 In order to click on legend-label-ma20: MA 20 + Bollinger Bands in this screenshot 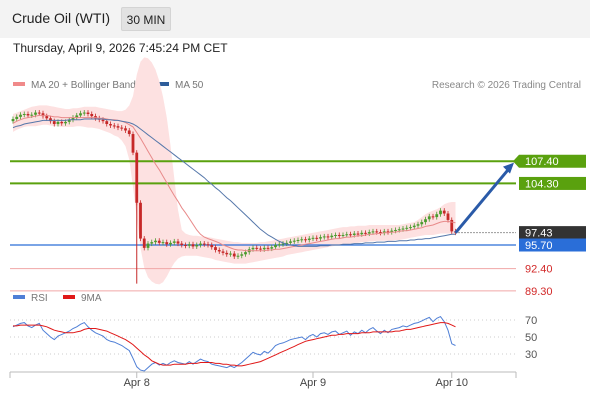, I will do `click(86, 85)`.